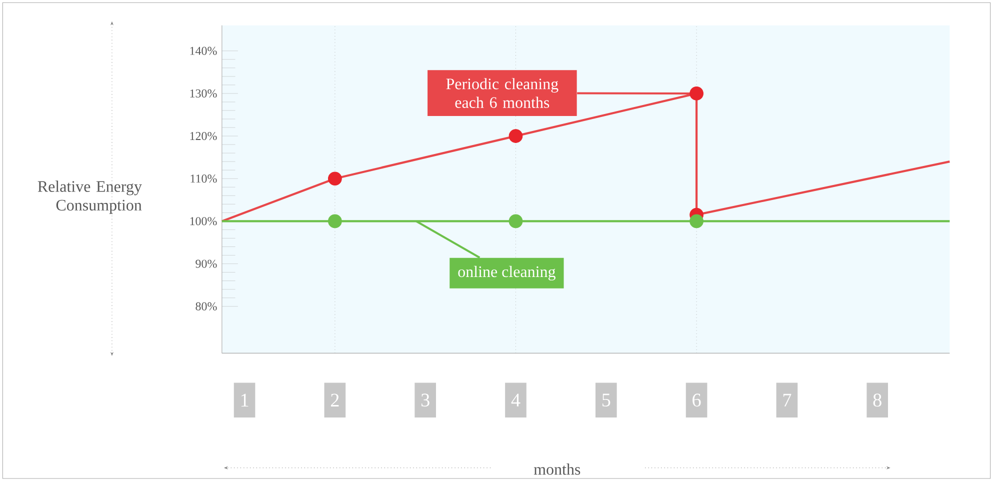  Describe the element at coordinates (203, 50) in the screenshot. I see `y-tick-label: 140%` at that location.